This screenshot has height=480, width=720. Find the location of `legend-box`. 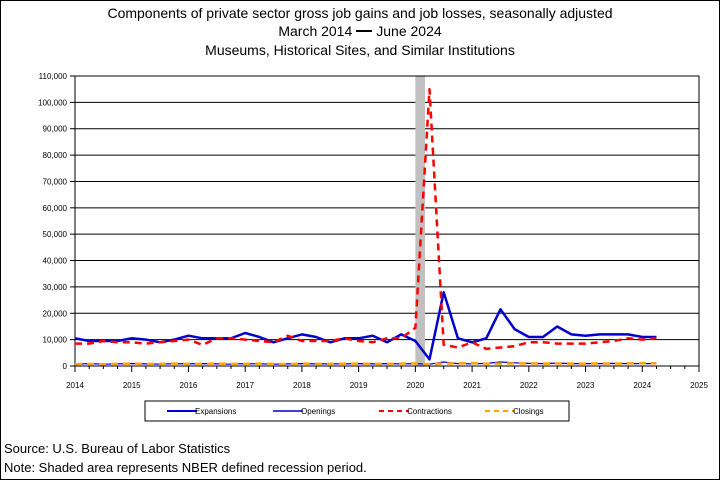

legend-box is located at coordinates (357, 411).